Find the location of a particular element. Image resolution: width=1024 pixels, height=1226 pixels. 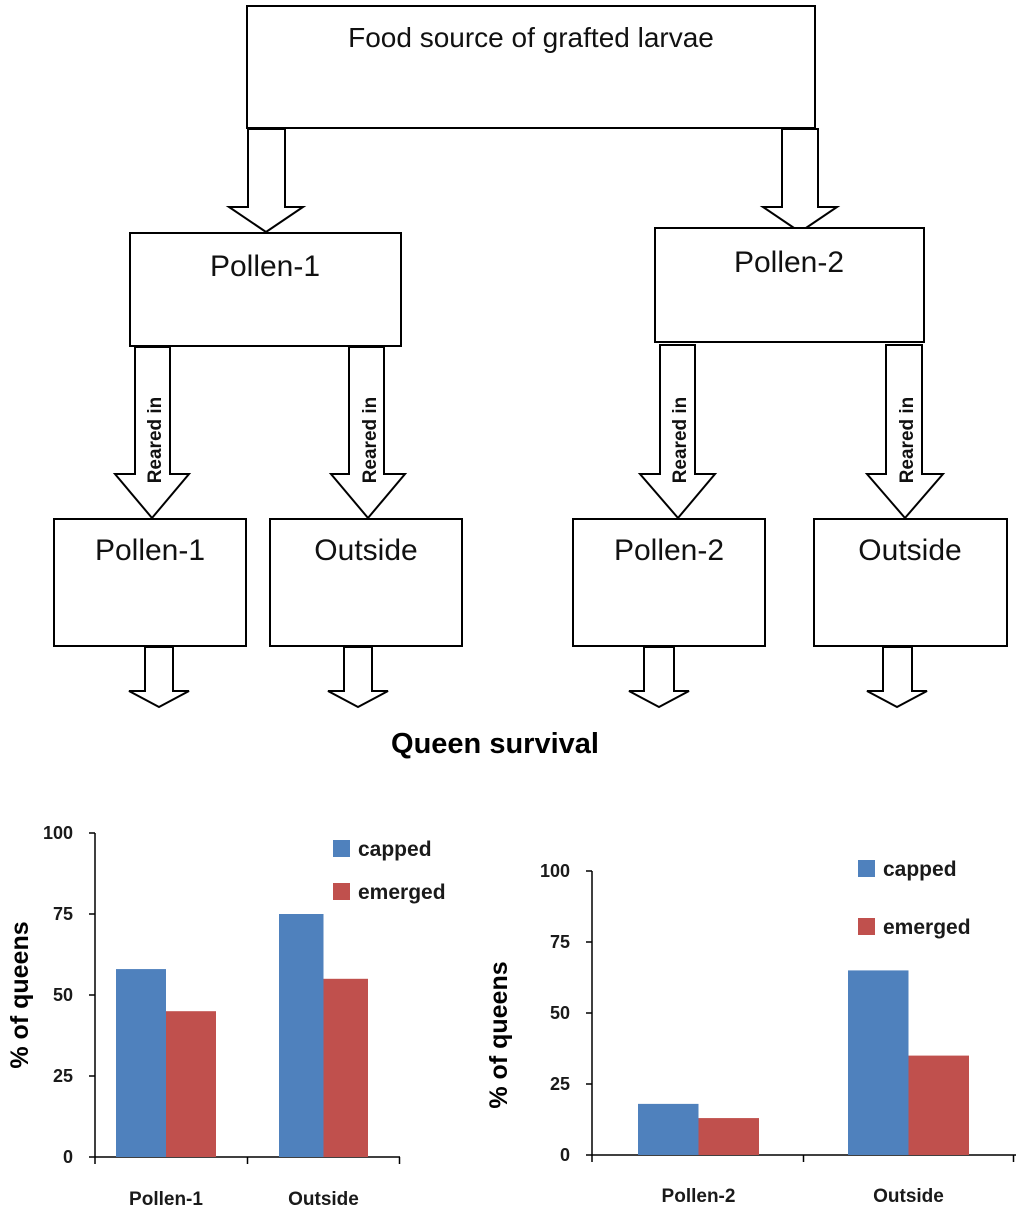

category-label: Pollen-1 is located at coordinates (166, 1199).